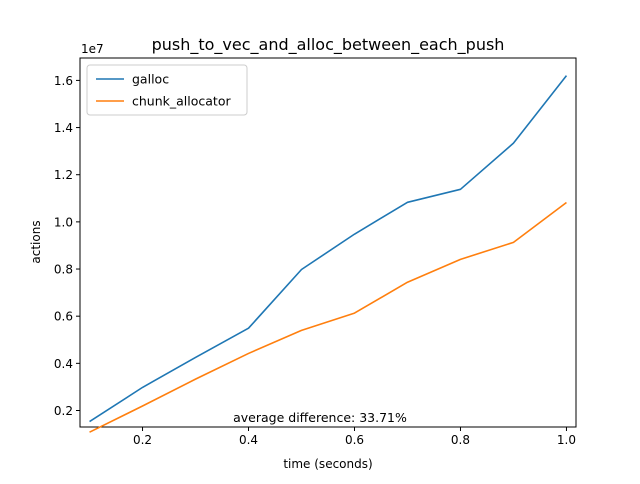  Describe the element at coordinates (327, 464) in the screenshot. I see `x-axis-label: time (seconds)` at that location.